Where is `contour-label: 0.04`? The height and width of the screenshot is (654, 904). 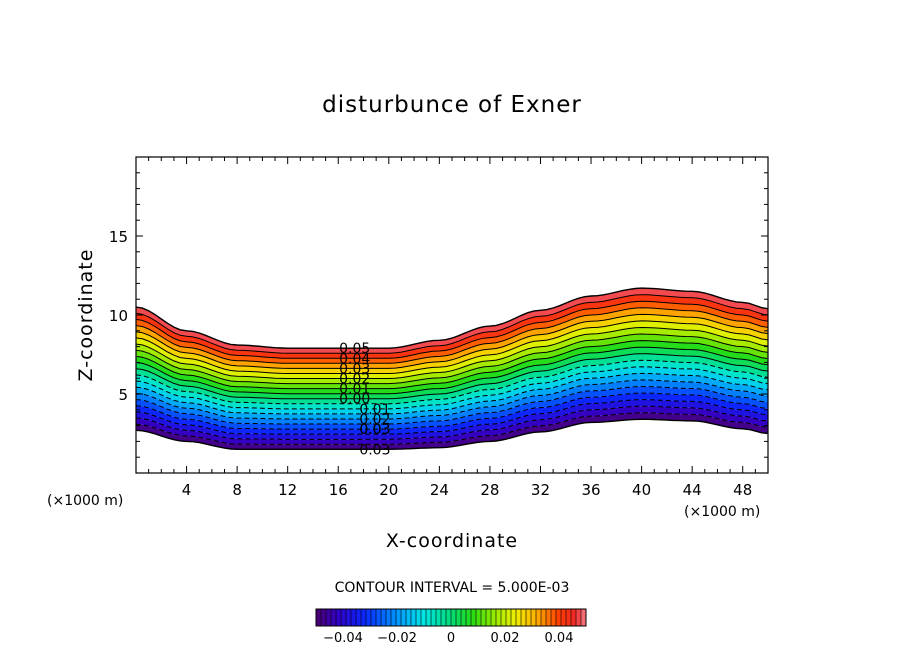 contour-label: 0.04 is located at coordinates (354, 359).